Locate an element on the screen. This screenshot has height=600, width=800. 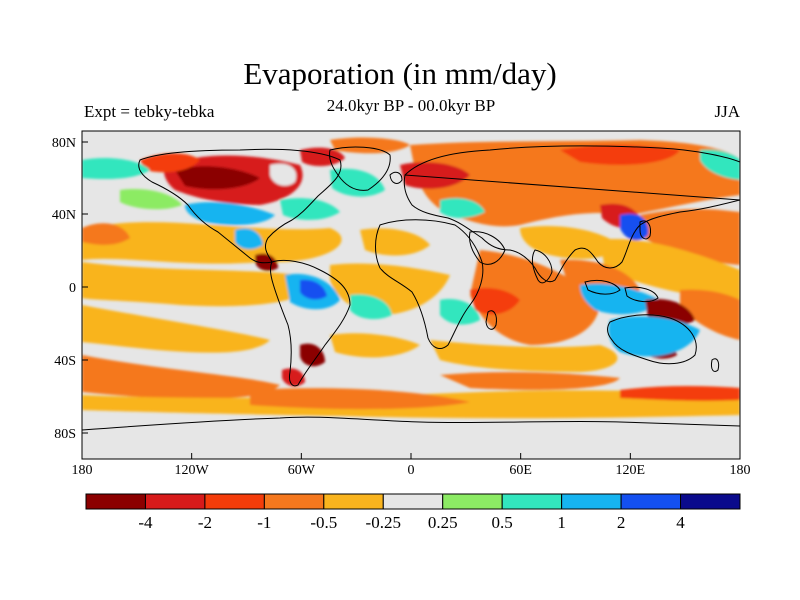
lat-tick-label: 40S is located at coordinates (65, 361).